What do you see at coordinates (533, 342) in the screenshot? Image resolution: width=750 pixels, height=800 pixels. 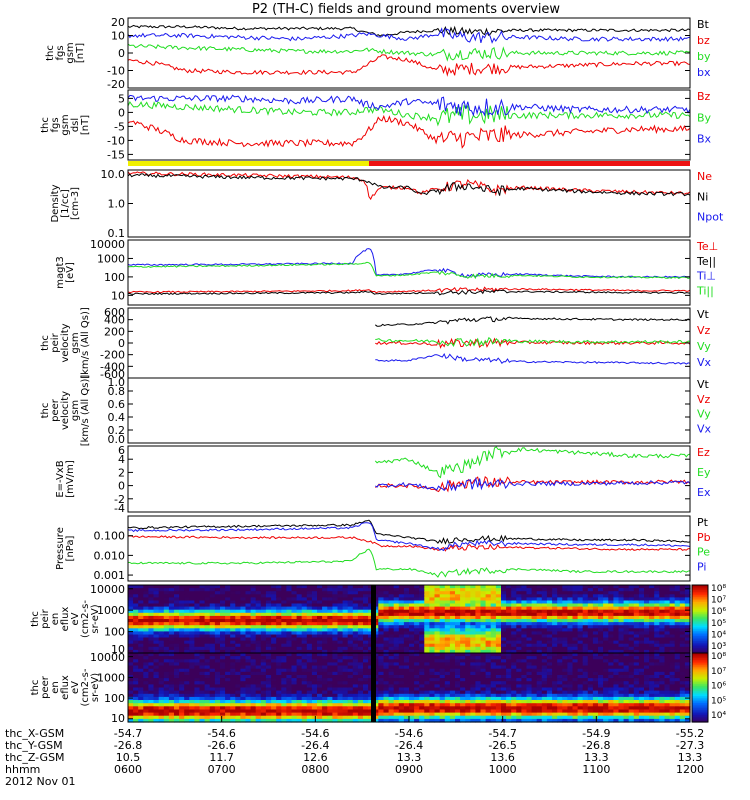 I see `peir_velocity-series-Vy` at bounding box center [533, 342].